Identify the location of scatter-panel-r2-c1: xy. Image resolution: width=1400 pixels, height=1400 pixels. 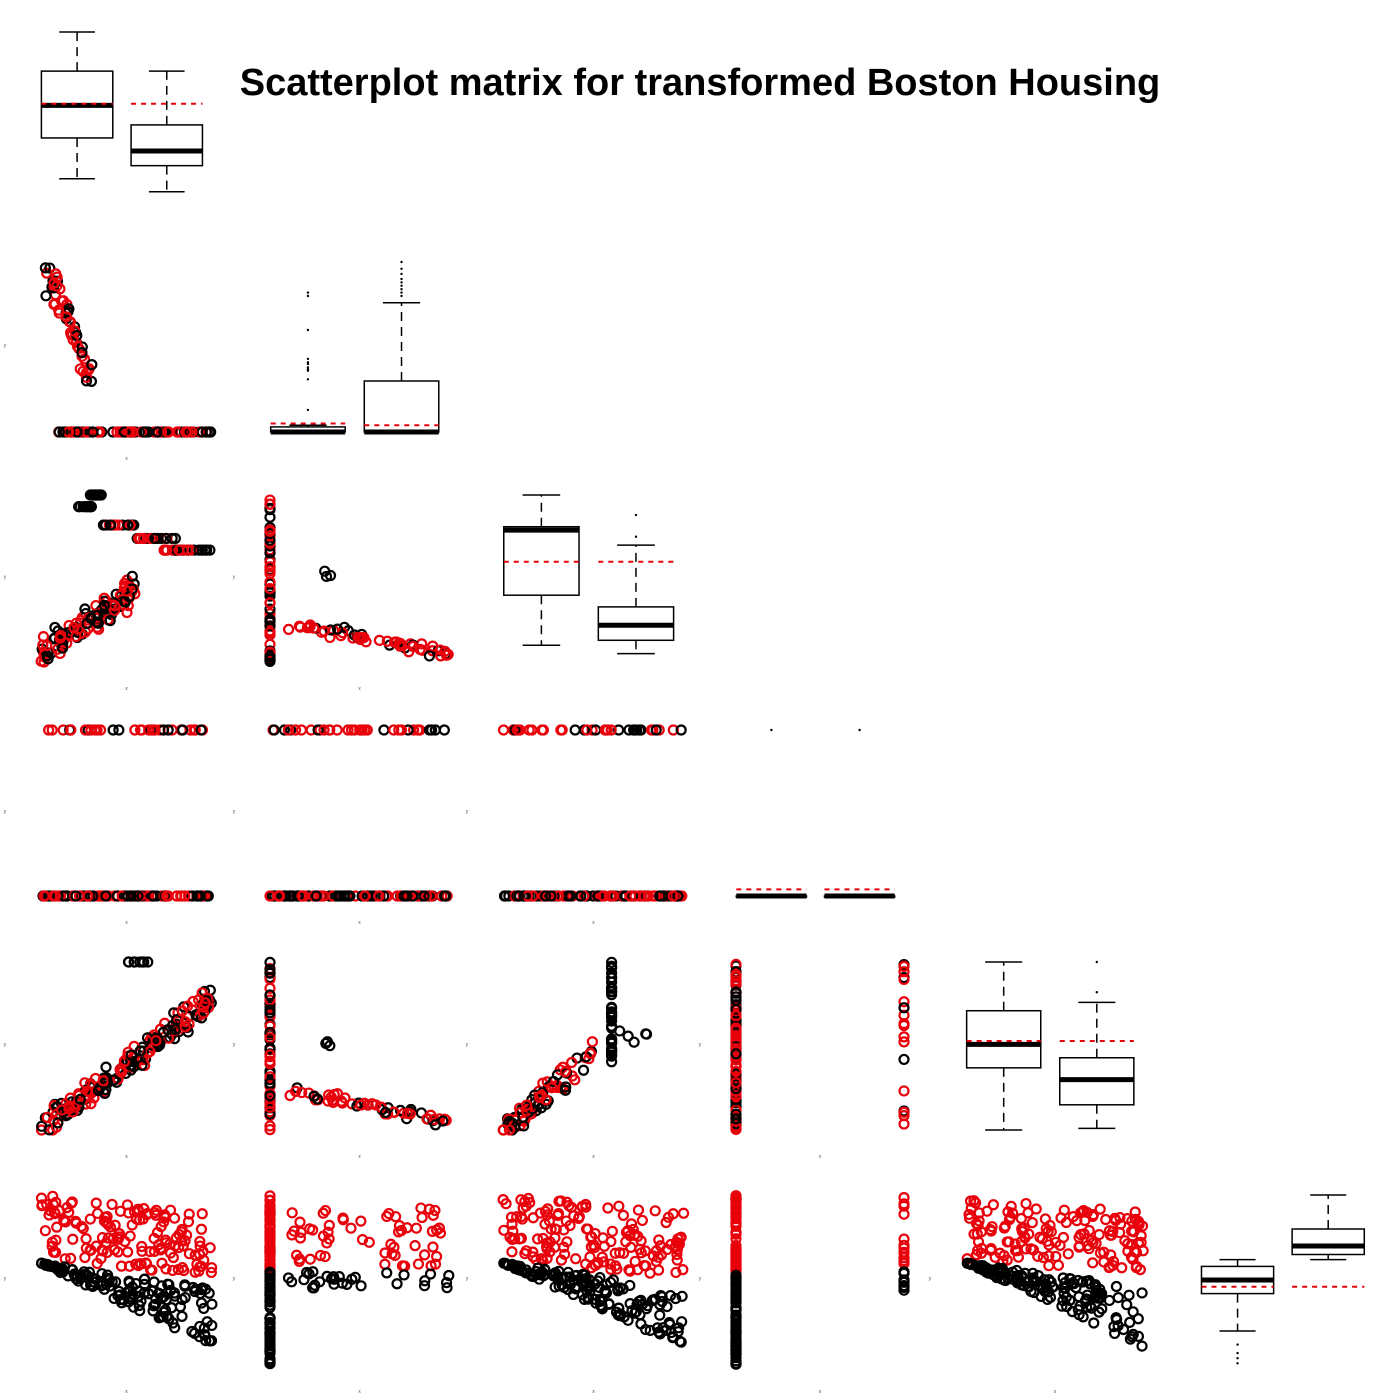
(110, 362).